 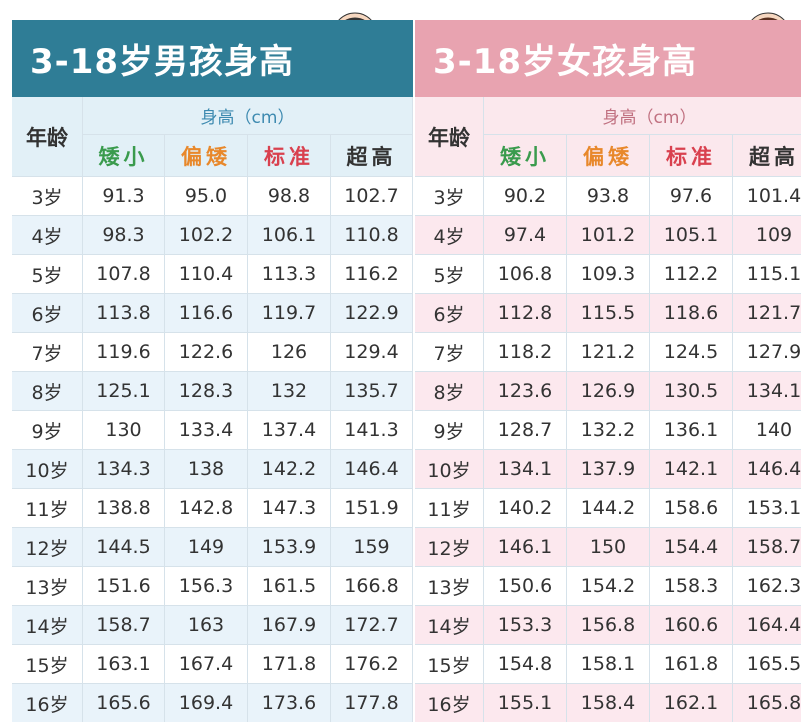 I want to click on height-cell: 161.5, so click(x=289, y=586).